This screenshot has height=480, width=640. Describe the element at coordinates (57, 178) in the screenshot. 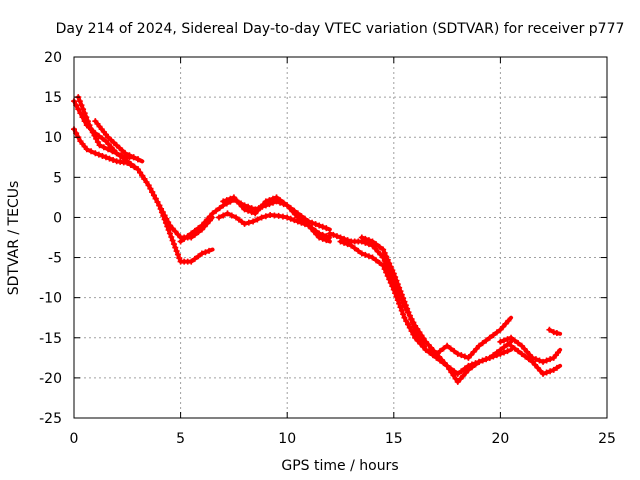

I see `y-tick-label: 5` at that location.